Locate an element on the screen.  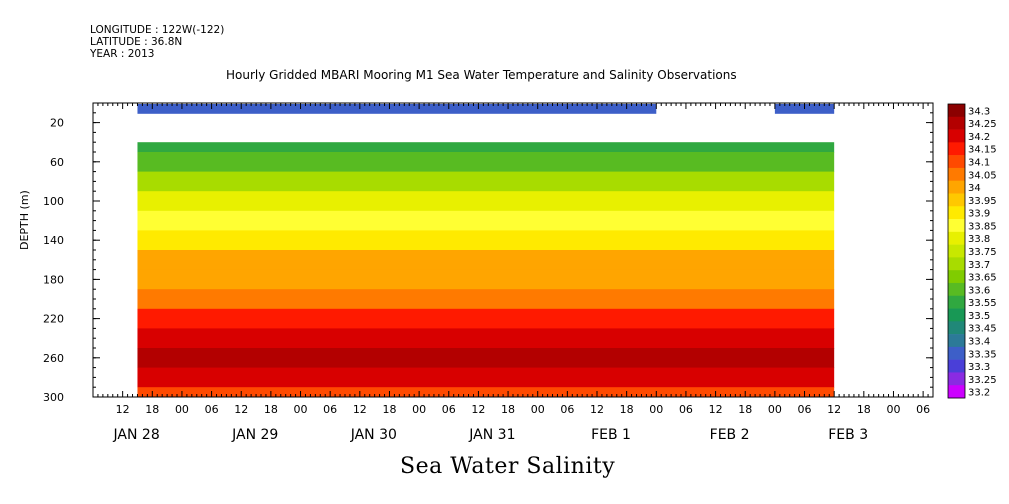
y-tick-label: 180 is located at coordinates (53, 279).